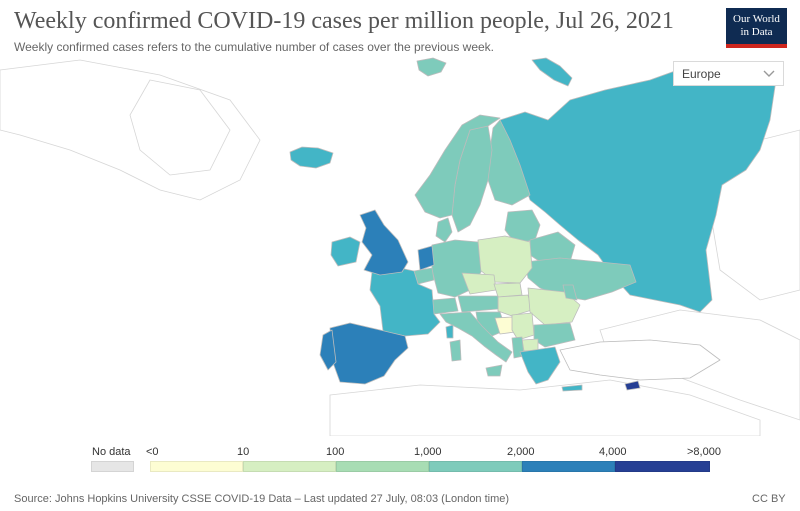 This screenshot has width=800, height=511. Describe the element at coordinates (384, 242) in the screenshot. I see `great-britain-region` at that location.